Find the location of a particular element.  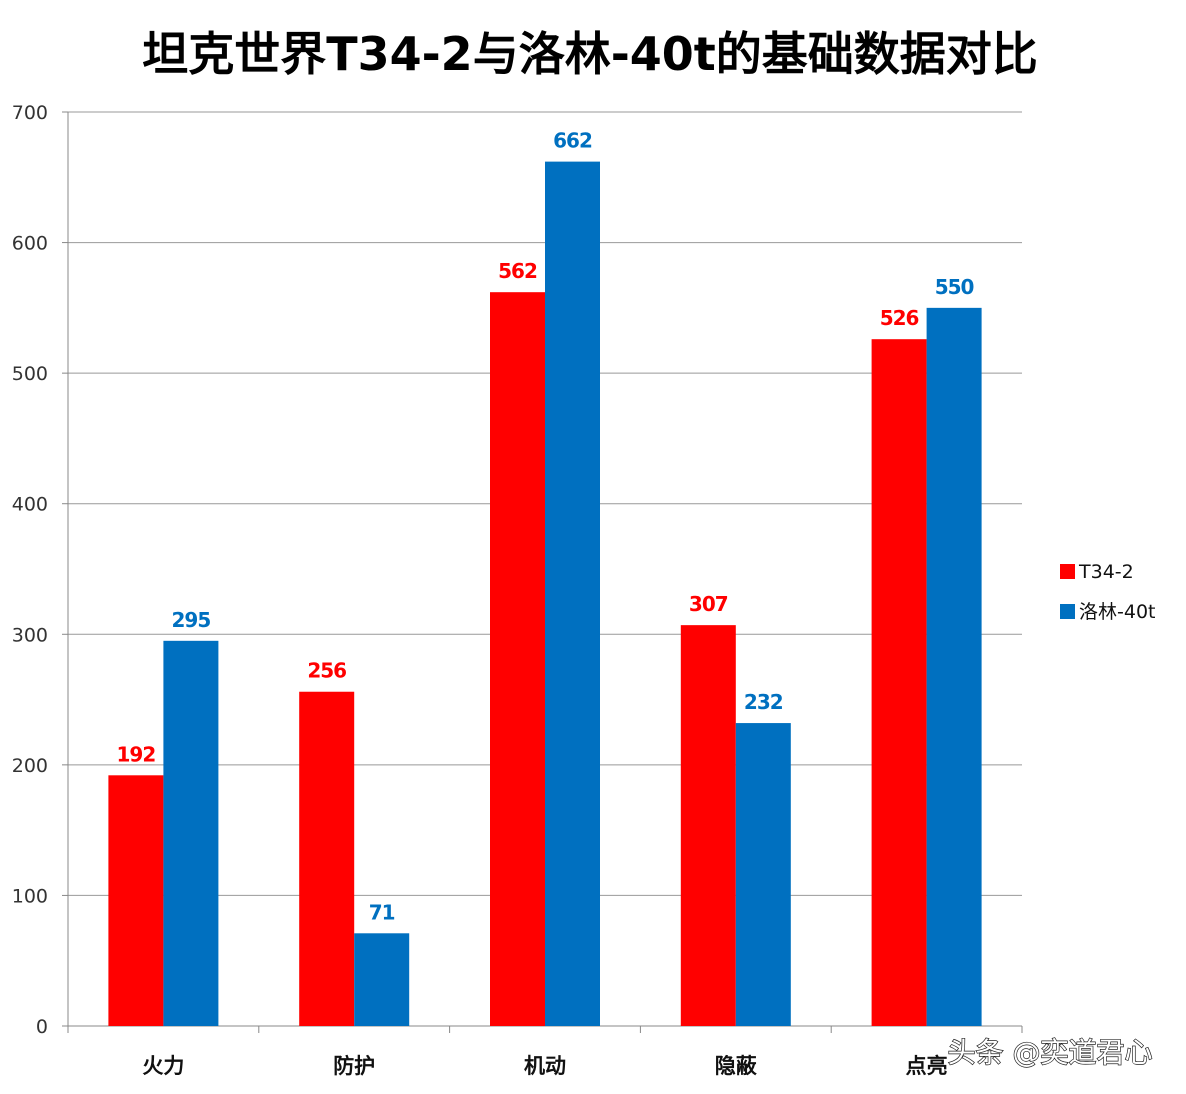

legend-label: T34-2 is located at coordinates (1106, 572).